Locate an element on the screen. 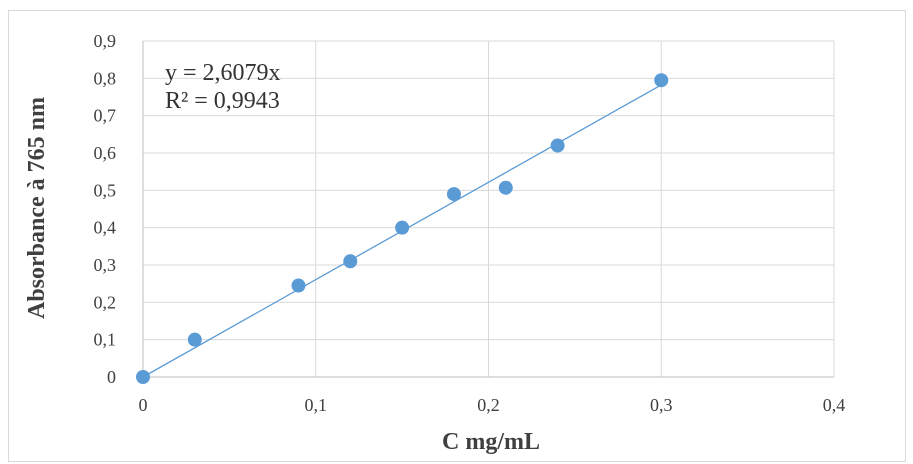  x-tick-label: 0,1 is located at coordinates (316, 405).